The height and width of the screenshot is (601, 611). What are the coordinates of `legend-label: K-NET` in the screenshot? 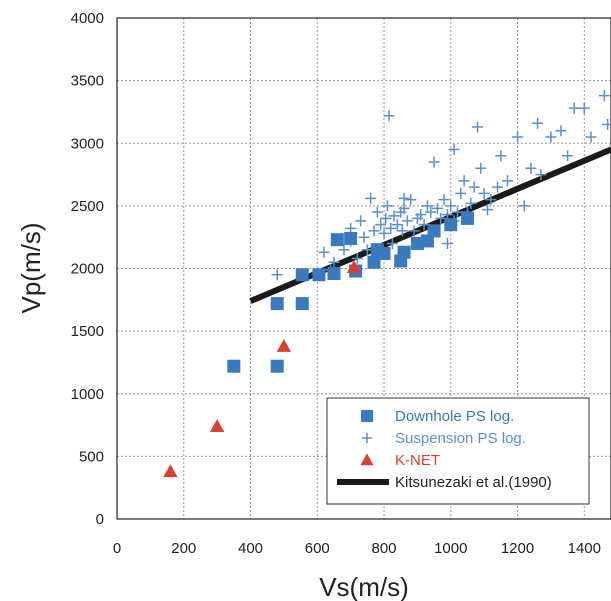 It's located at (417, 460).